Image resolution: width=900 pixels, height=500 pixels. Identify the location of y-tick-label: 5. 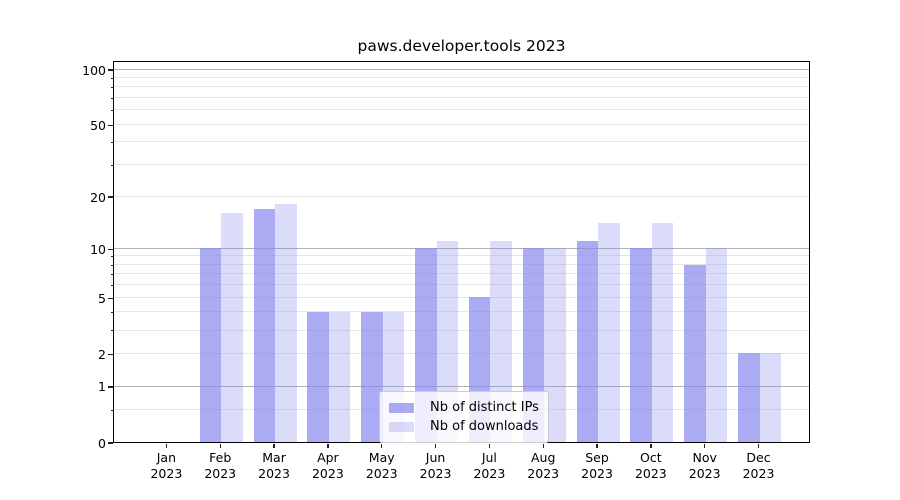
(102, 298).